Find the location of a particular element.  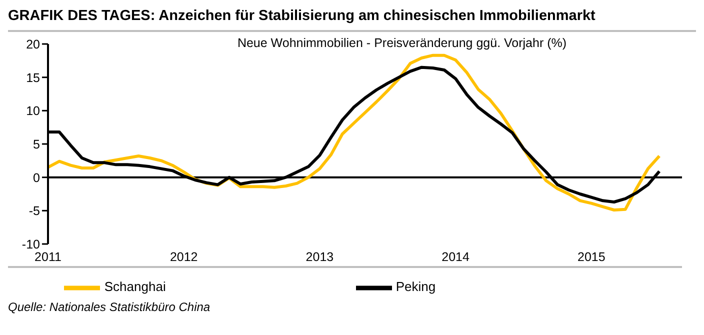

x-tick-label: 2012 is located at coordinates (184, 257).